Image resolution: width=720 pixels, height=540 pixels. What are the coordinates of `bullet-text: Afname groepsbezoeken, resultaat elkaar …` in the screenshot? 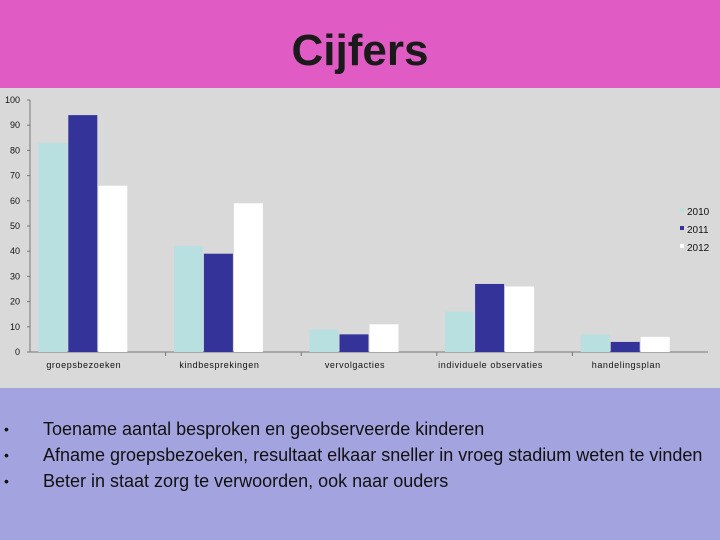 It's located at (373, 455).